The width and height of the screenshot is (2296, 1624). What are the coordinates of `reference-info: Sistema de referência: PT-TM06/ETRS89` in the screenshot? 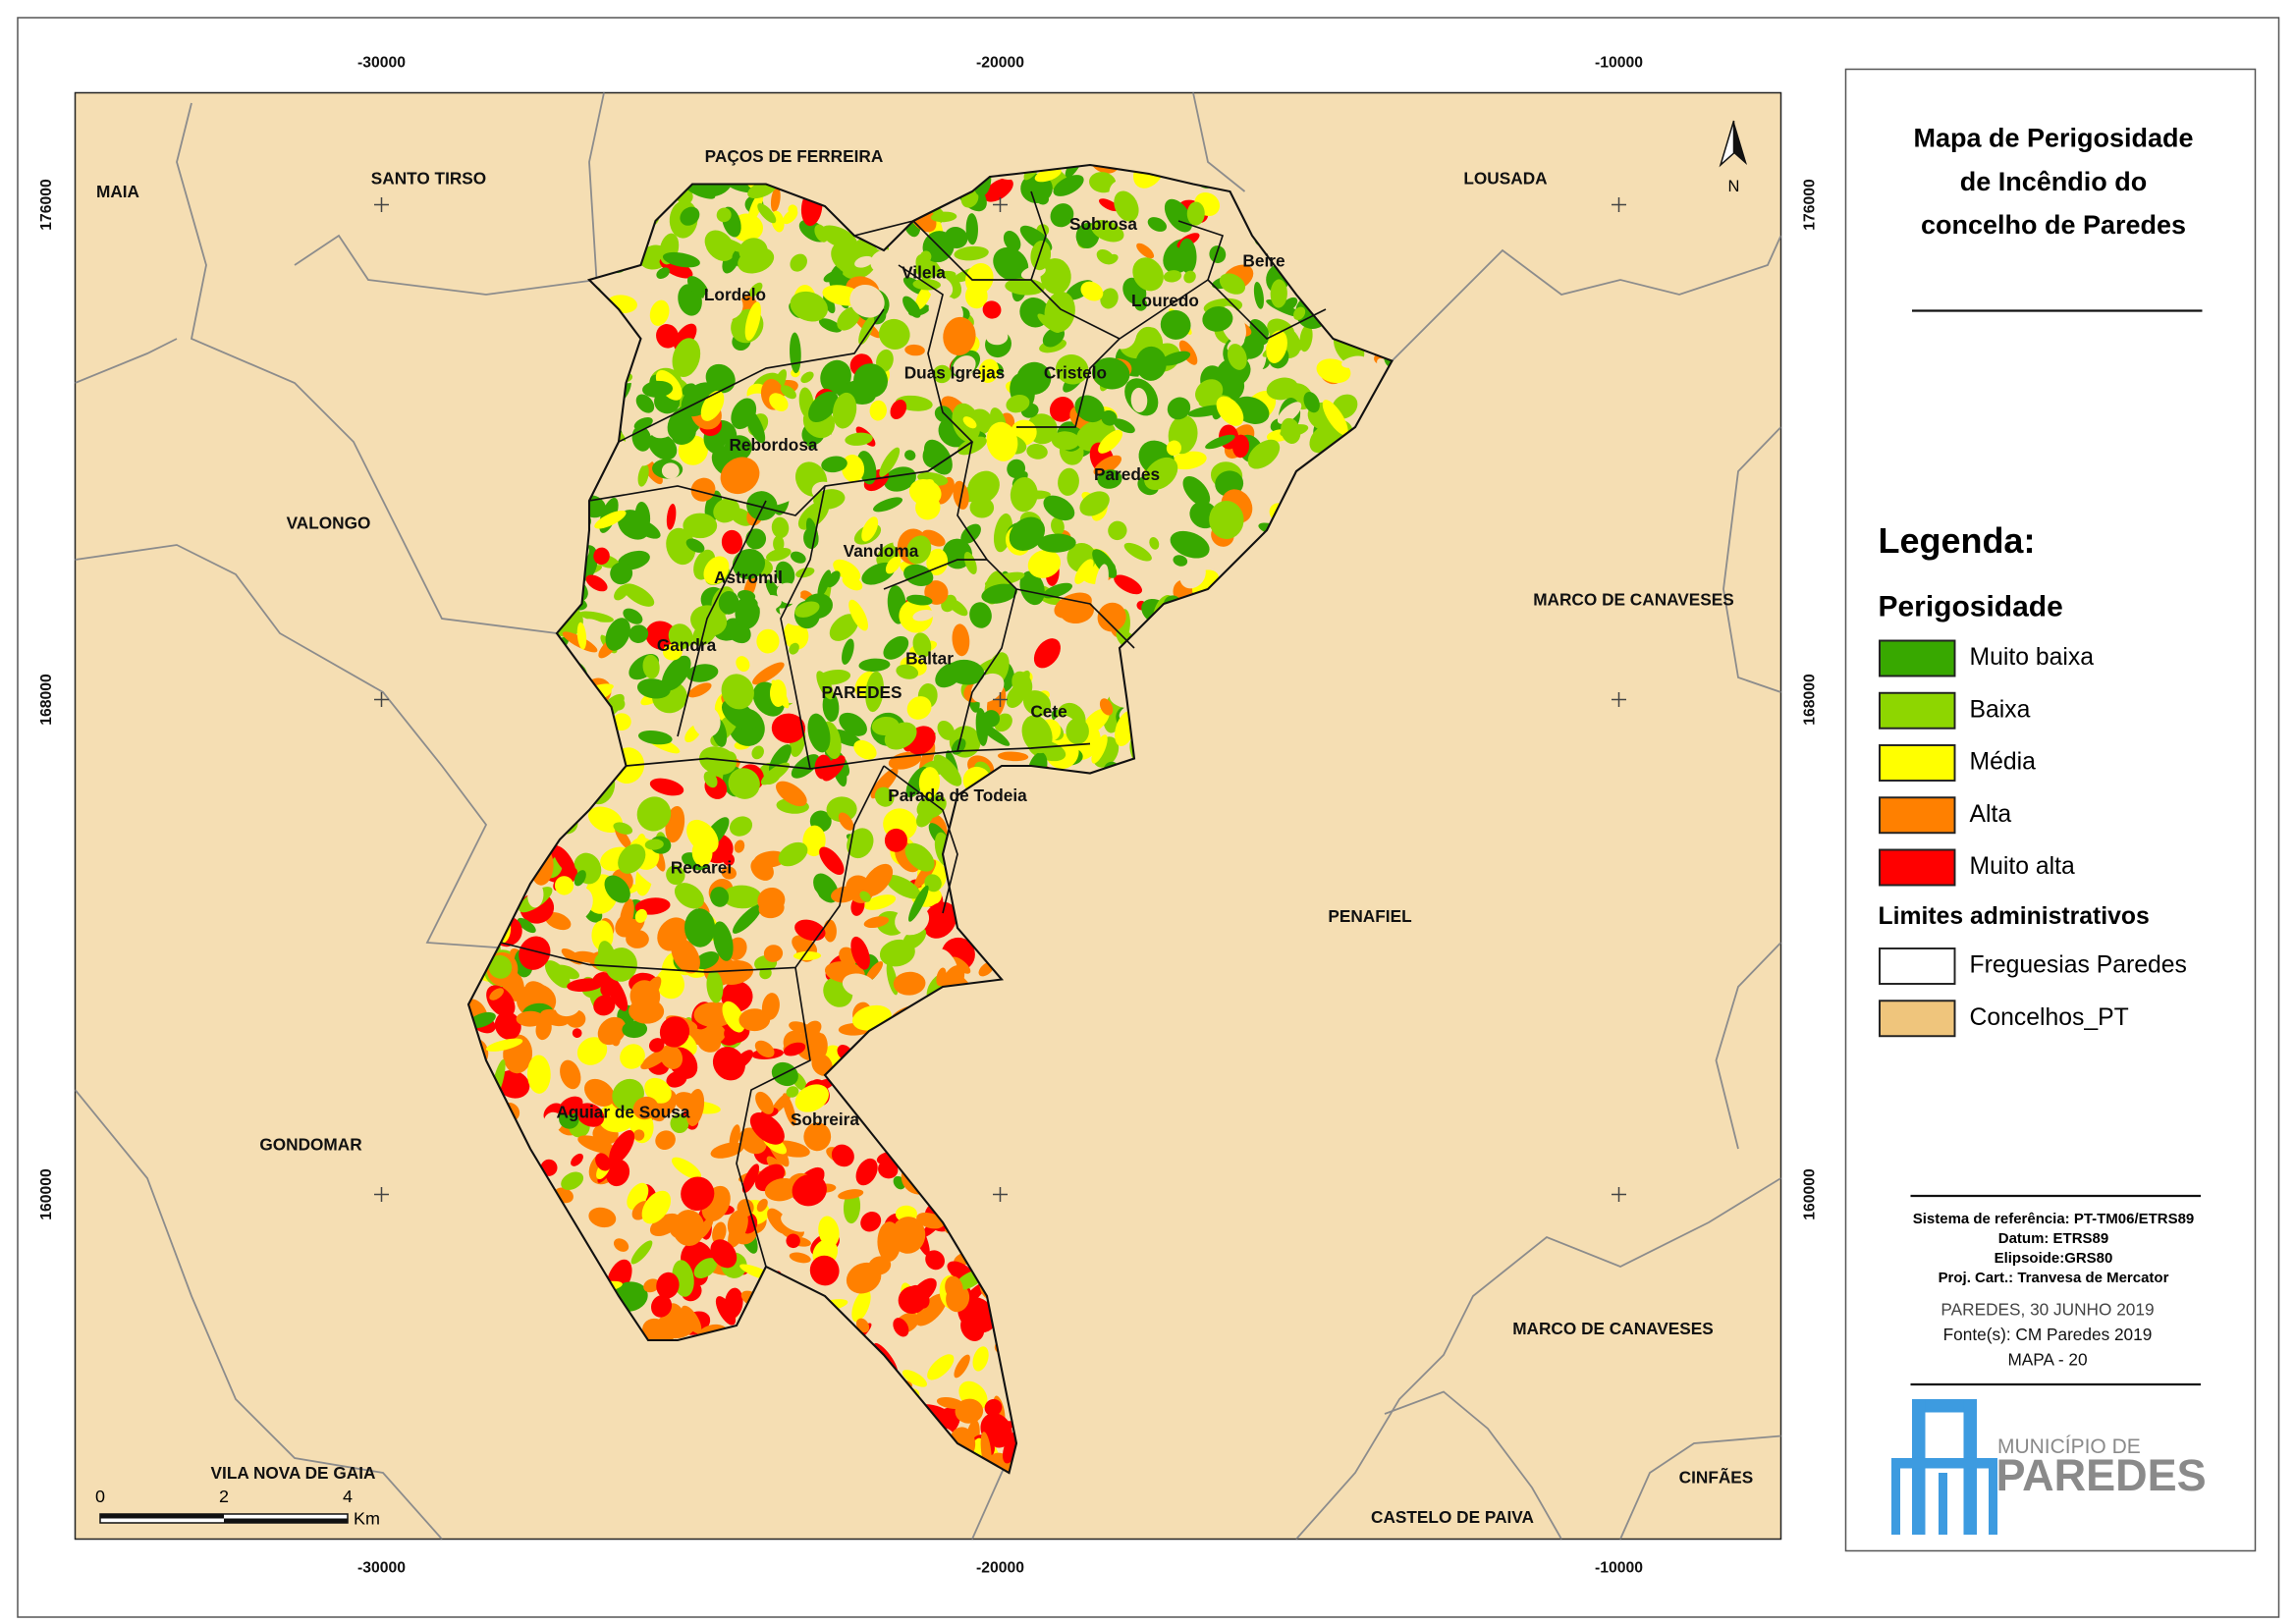 It's located at (2053, 1219).